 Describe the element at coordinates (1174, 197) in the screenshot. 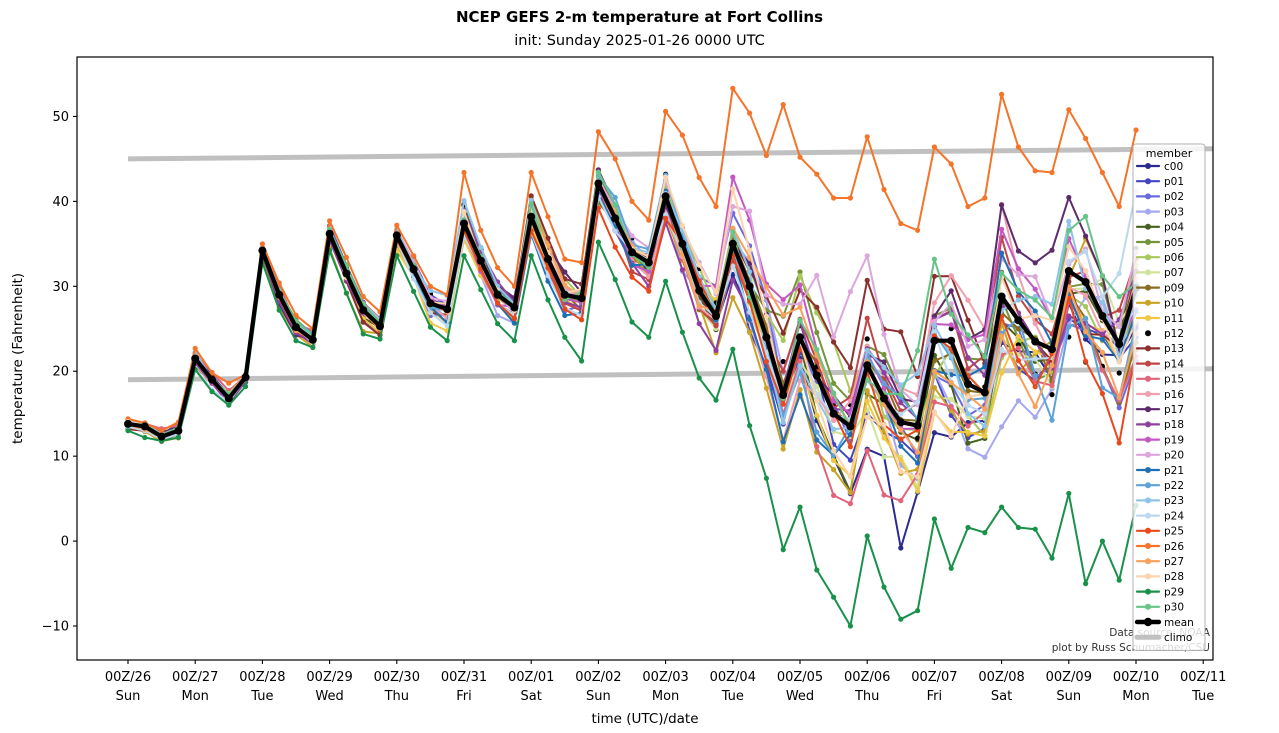

I see `legend-label: p02` at that location.